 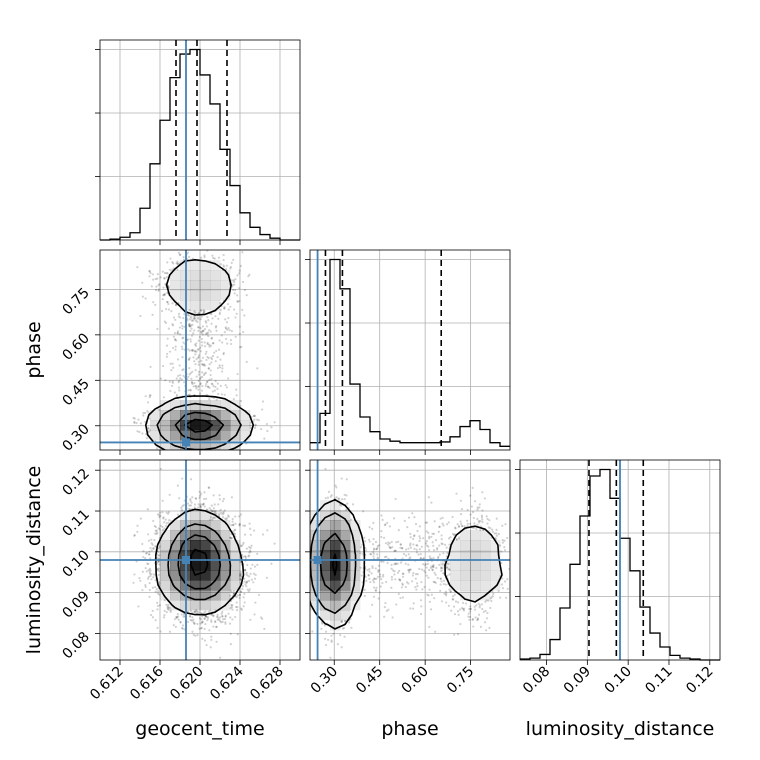 I want to click on density-phase-vs-geocent-time-area, so click(x=200, y=350).